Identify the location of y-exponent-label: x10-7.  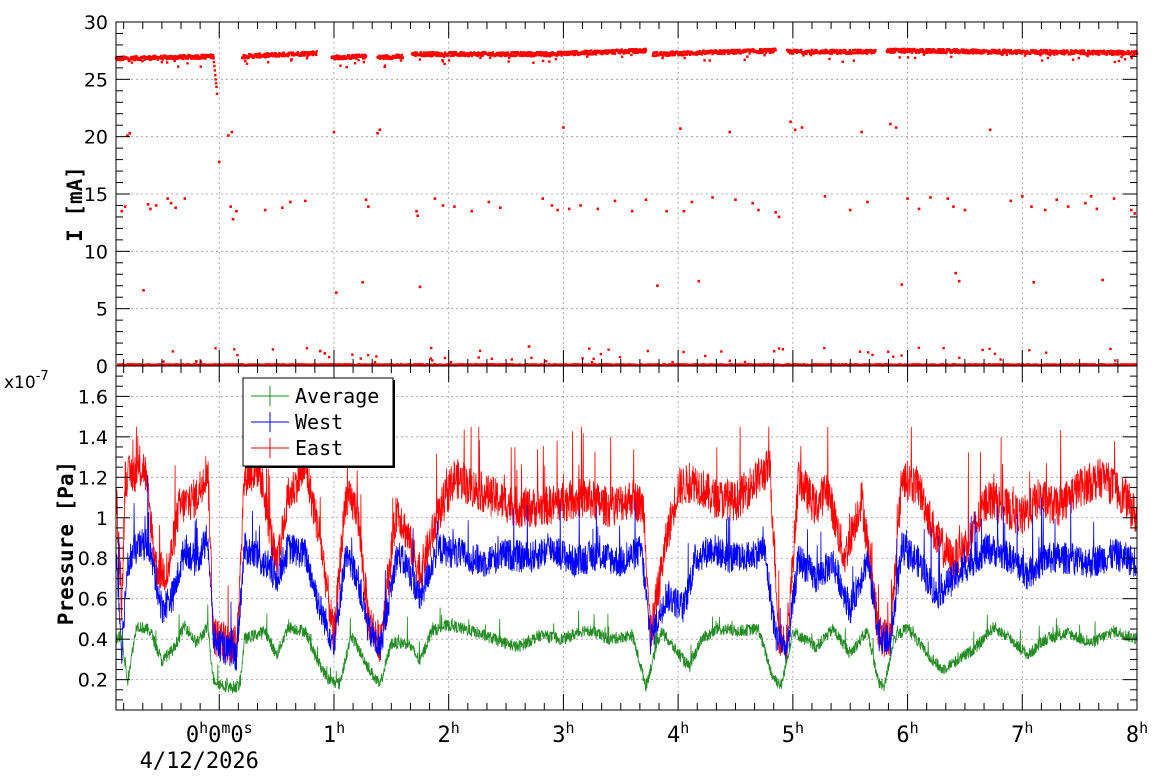
(26, 381).